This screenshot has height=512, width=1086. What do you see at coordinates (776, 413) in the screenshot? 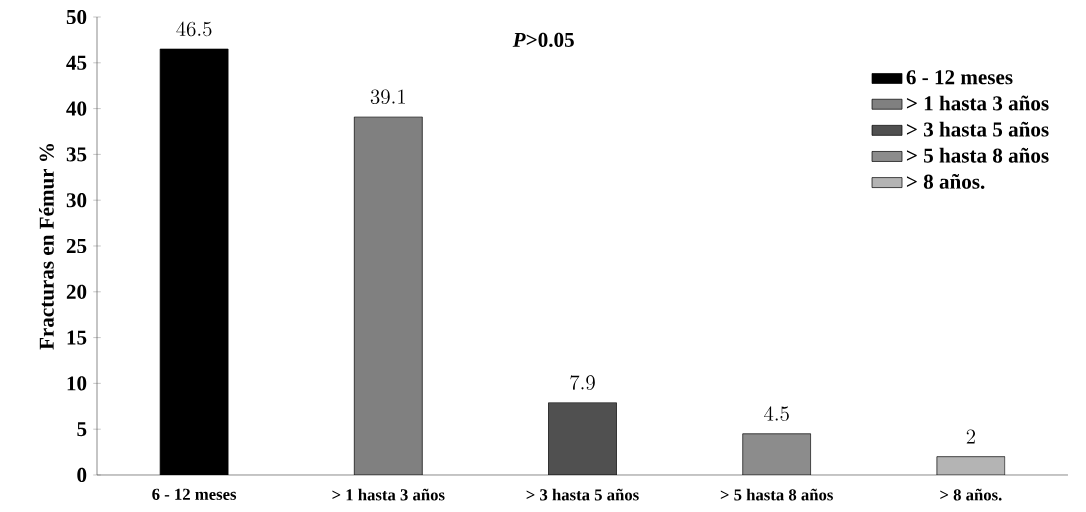
I see `data-label: 4.5` at bounding box center [776, 413].